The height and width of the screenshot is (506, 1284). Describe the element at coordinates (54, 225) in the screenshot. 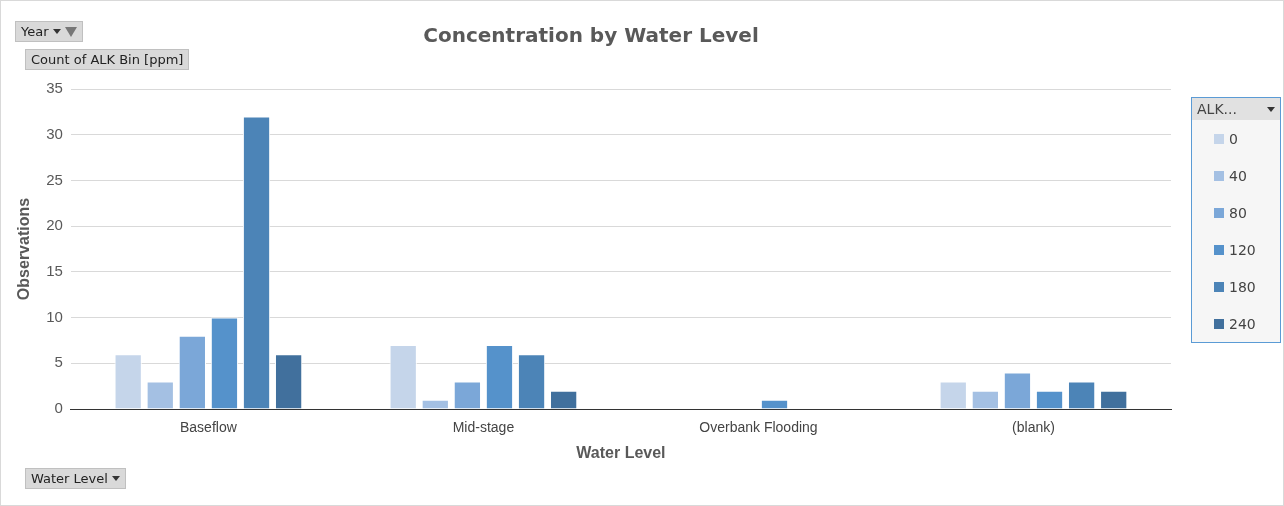

I see `y-tick-label: 20` at that location.